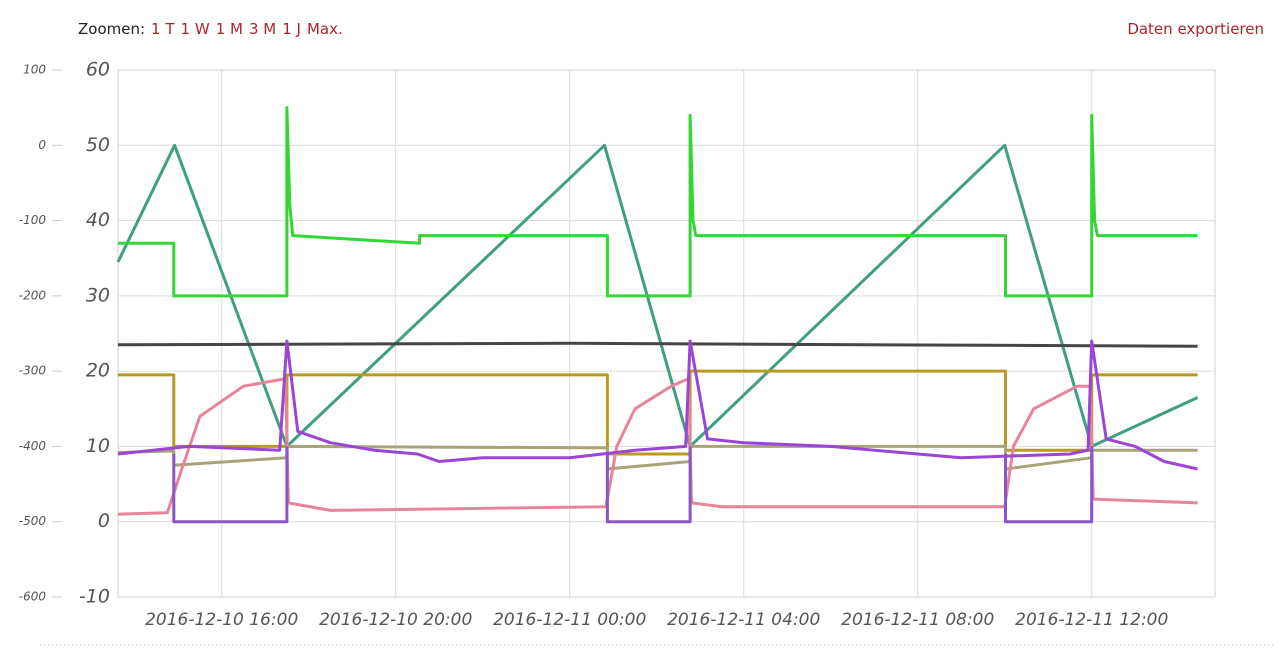 The image size is (1280, 655). What do you see at coordinates (33, 220) in the screenshot?
I see `y2-tick-label: -100` at bounding box center [33, 220].